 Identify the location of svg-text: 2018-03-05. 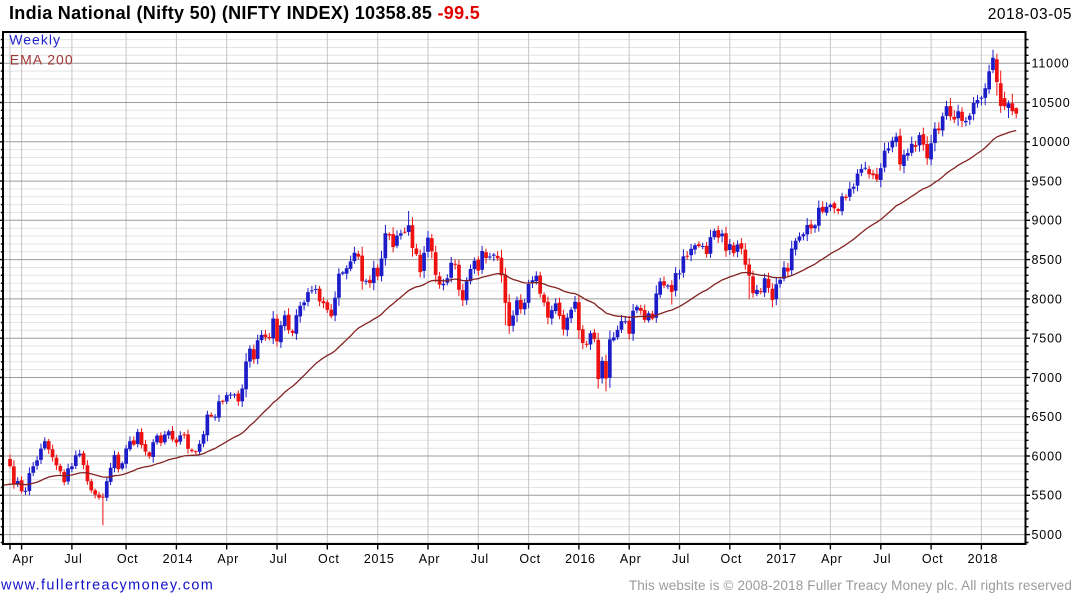
(1030, 14).